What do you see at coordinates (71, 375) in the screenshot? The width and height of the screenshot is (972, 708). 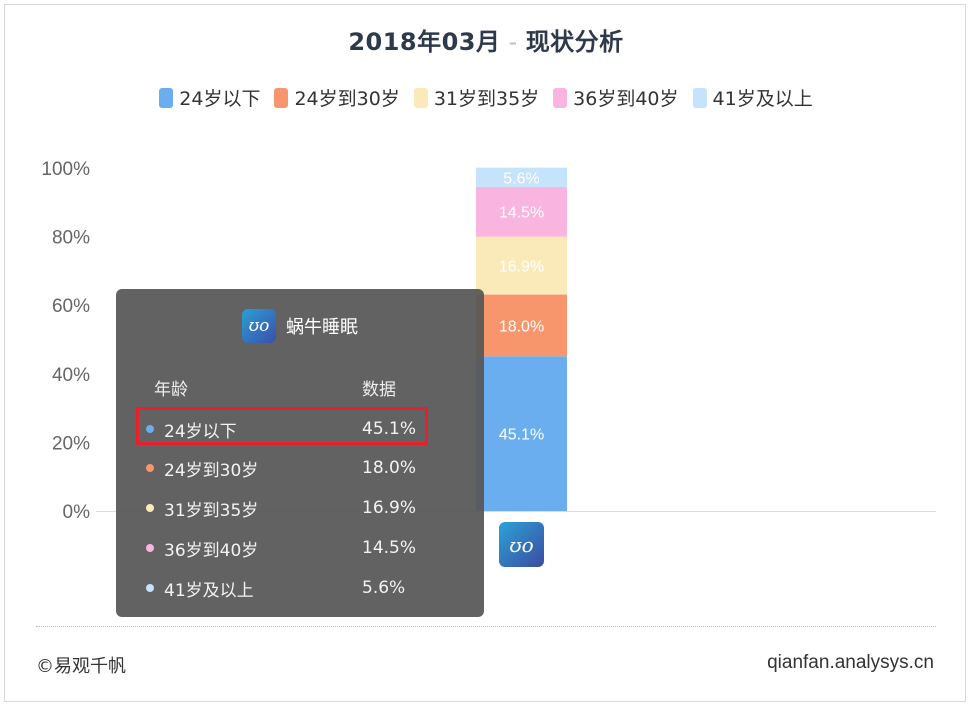 I see `y-tick-label: 40%` at bounding box center [71, 375].